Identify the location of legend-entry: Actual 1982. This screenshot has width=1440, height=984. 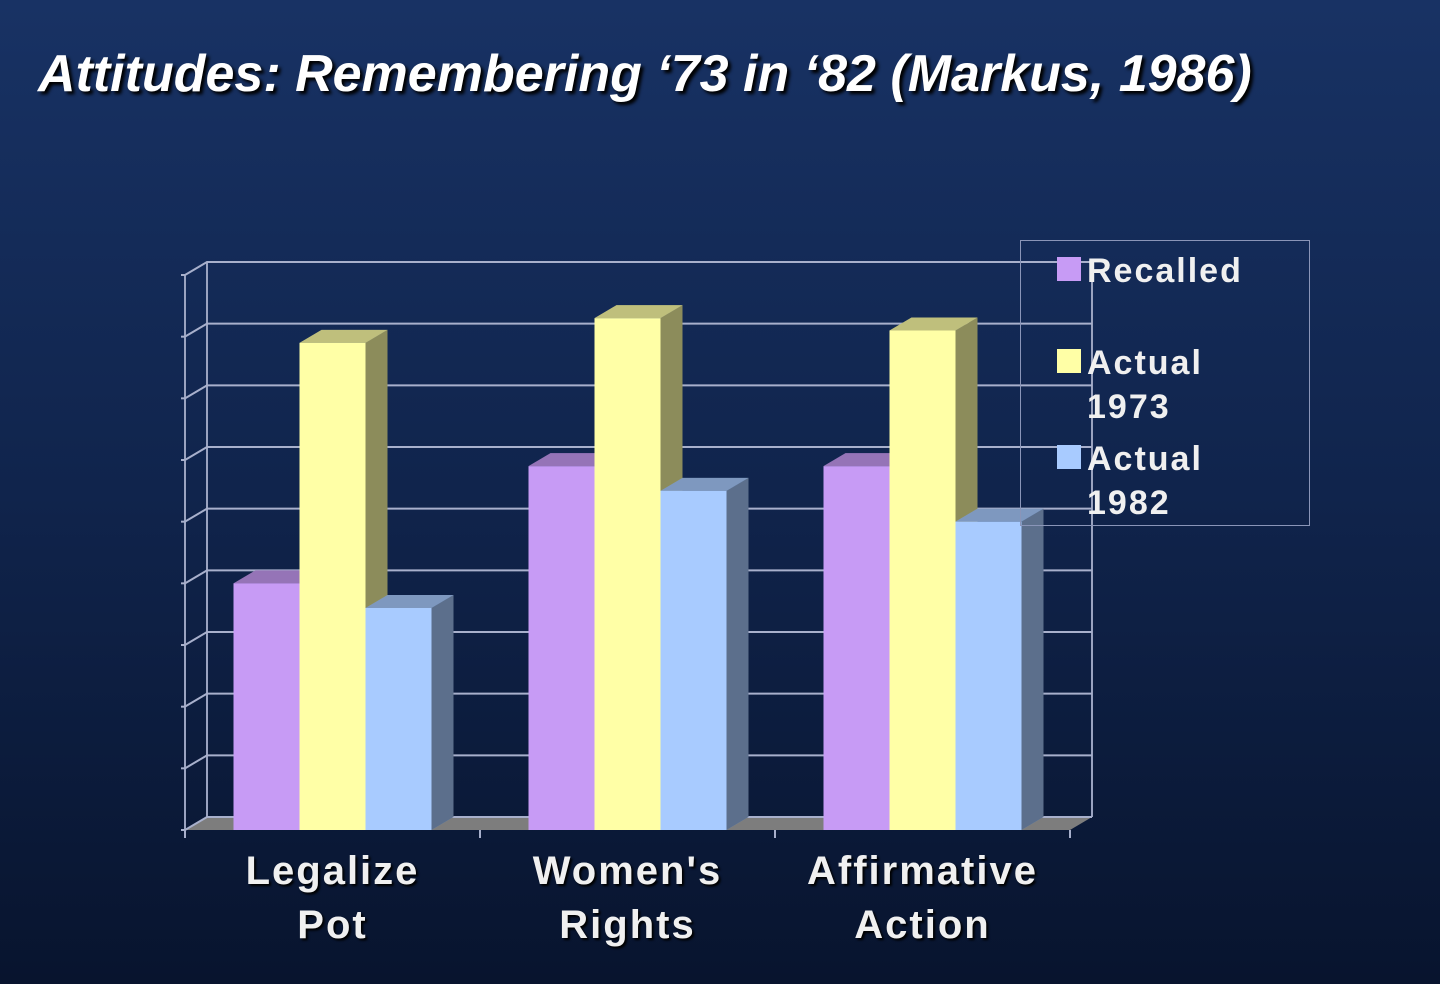
(1130, 481).